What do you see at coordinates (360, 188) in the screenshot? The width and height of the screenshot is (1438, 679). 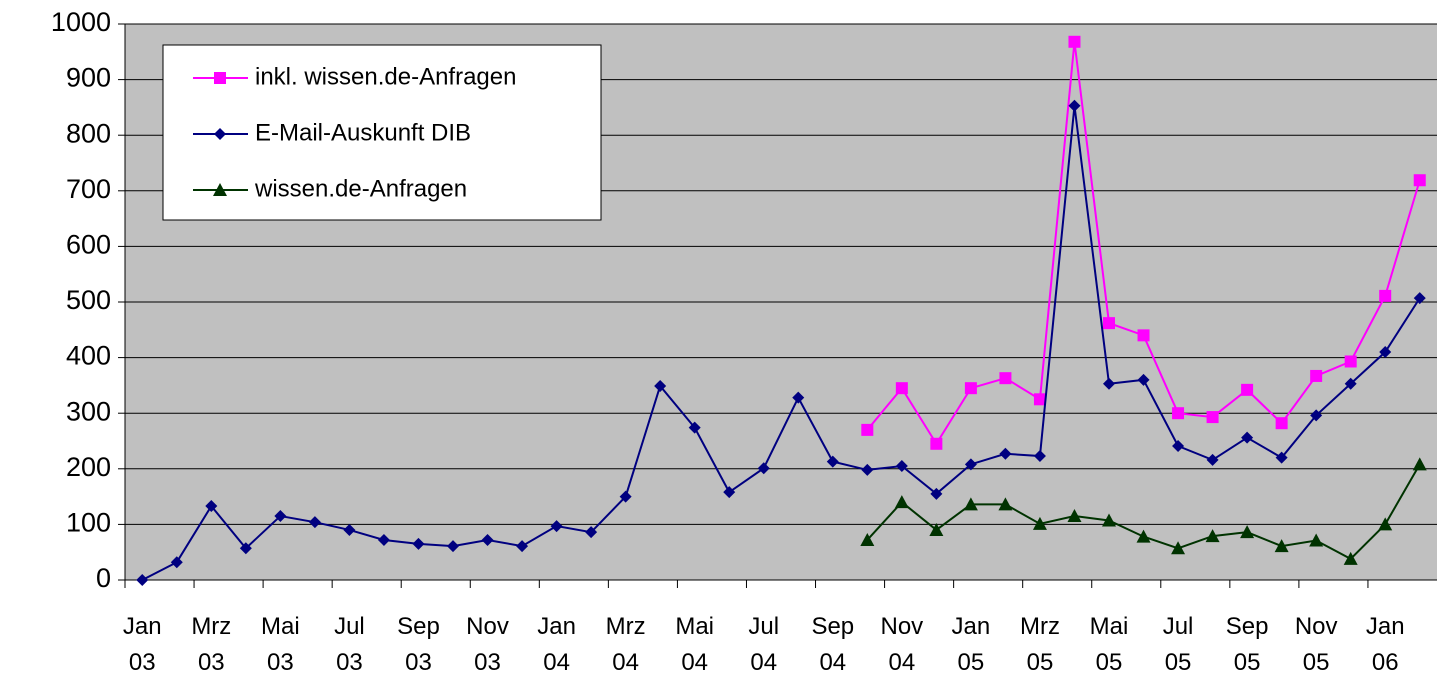 I see `legend-label: wissen.de-Anfragen` at bounding box center [360, 188].